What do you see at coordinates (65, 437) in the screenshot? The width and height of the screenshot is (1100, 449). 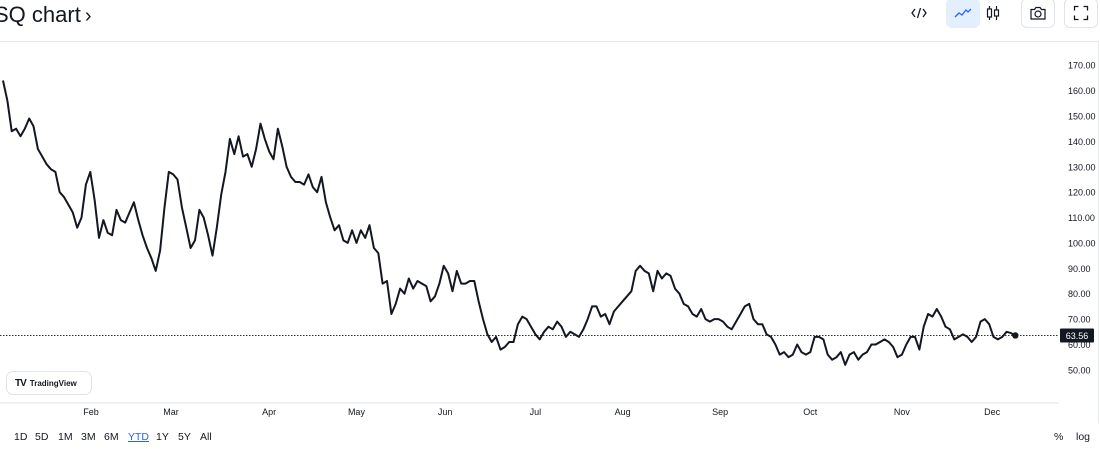 I see `range-1m: 1M` at bounding box center [65, 437].